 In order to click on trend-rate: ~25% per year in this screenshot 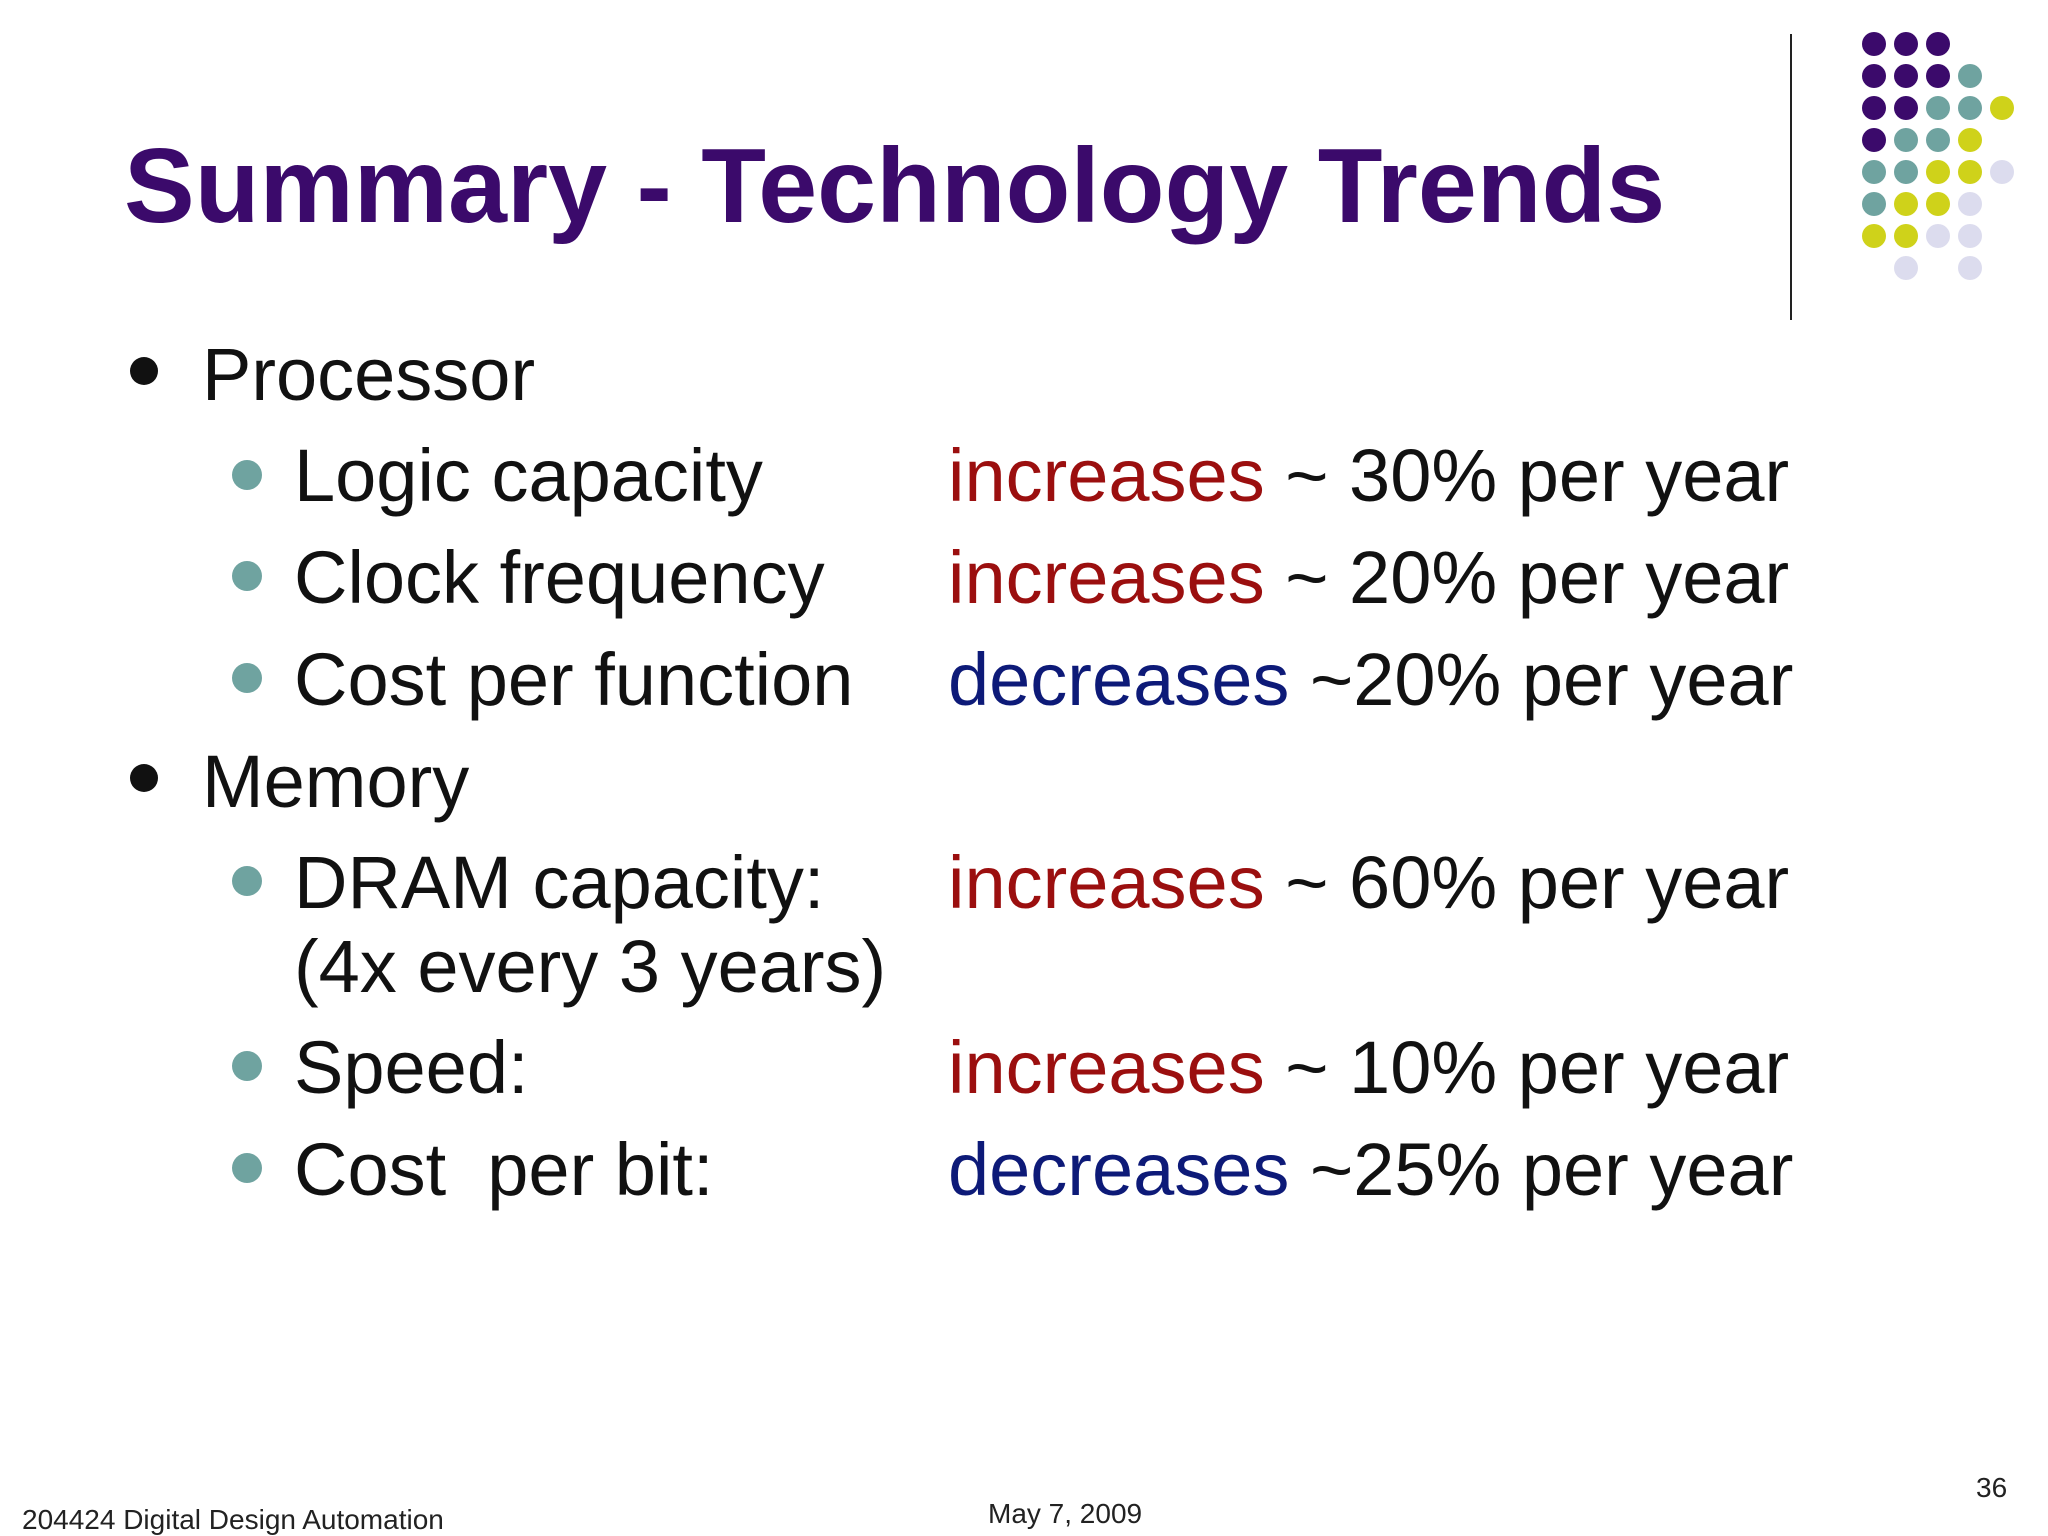, I will do `click(1541, 1169)`.